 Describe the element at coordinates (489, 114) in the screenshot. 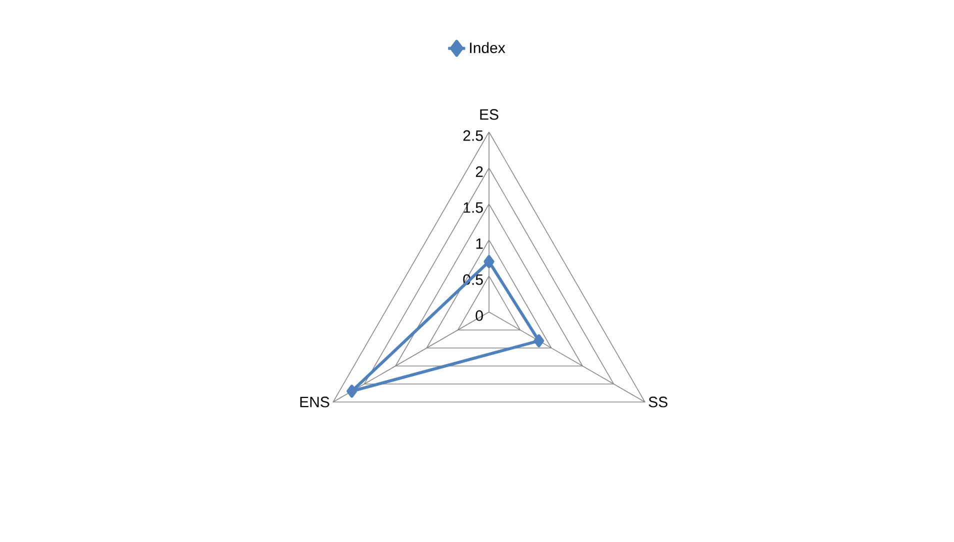

I see `spoke-label: ES` at that location.